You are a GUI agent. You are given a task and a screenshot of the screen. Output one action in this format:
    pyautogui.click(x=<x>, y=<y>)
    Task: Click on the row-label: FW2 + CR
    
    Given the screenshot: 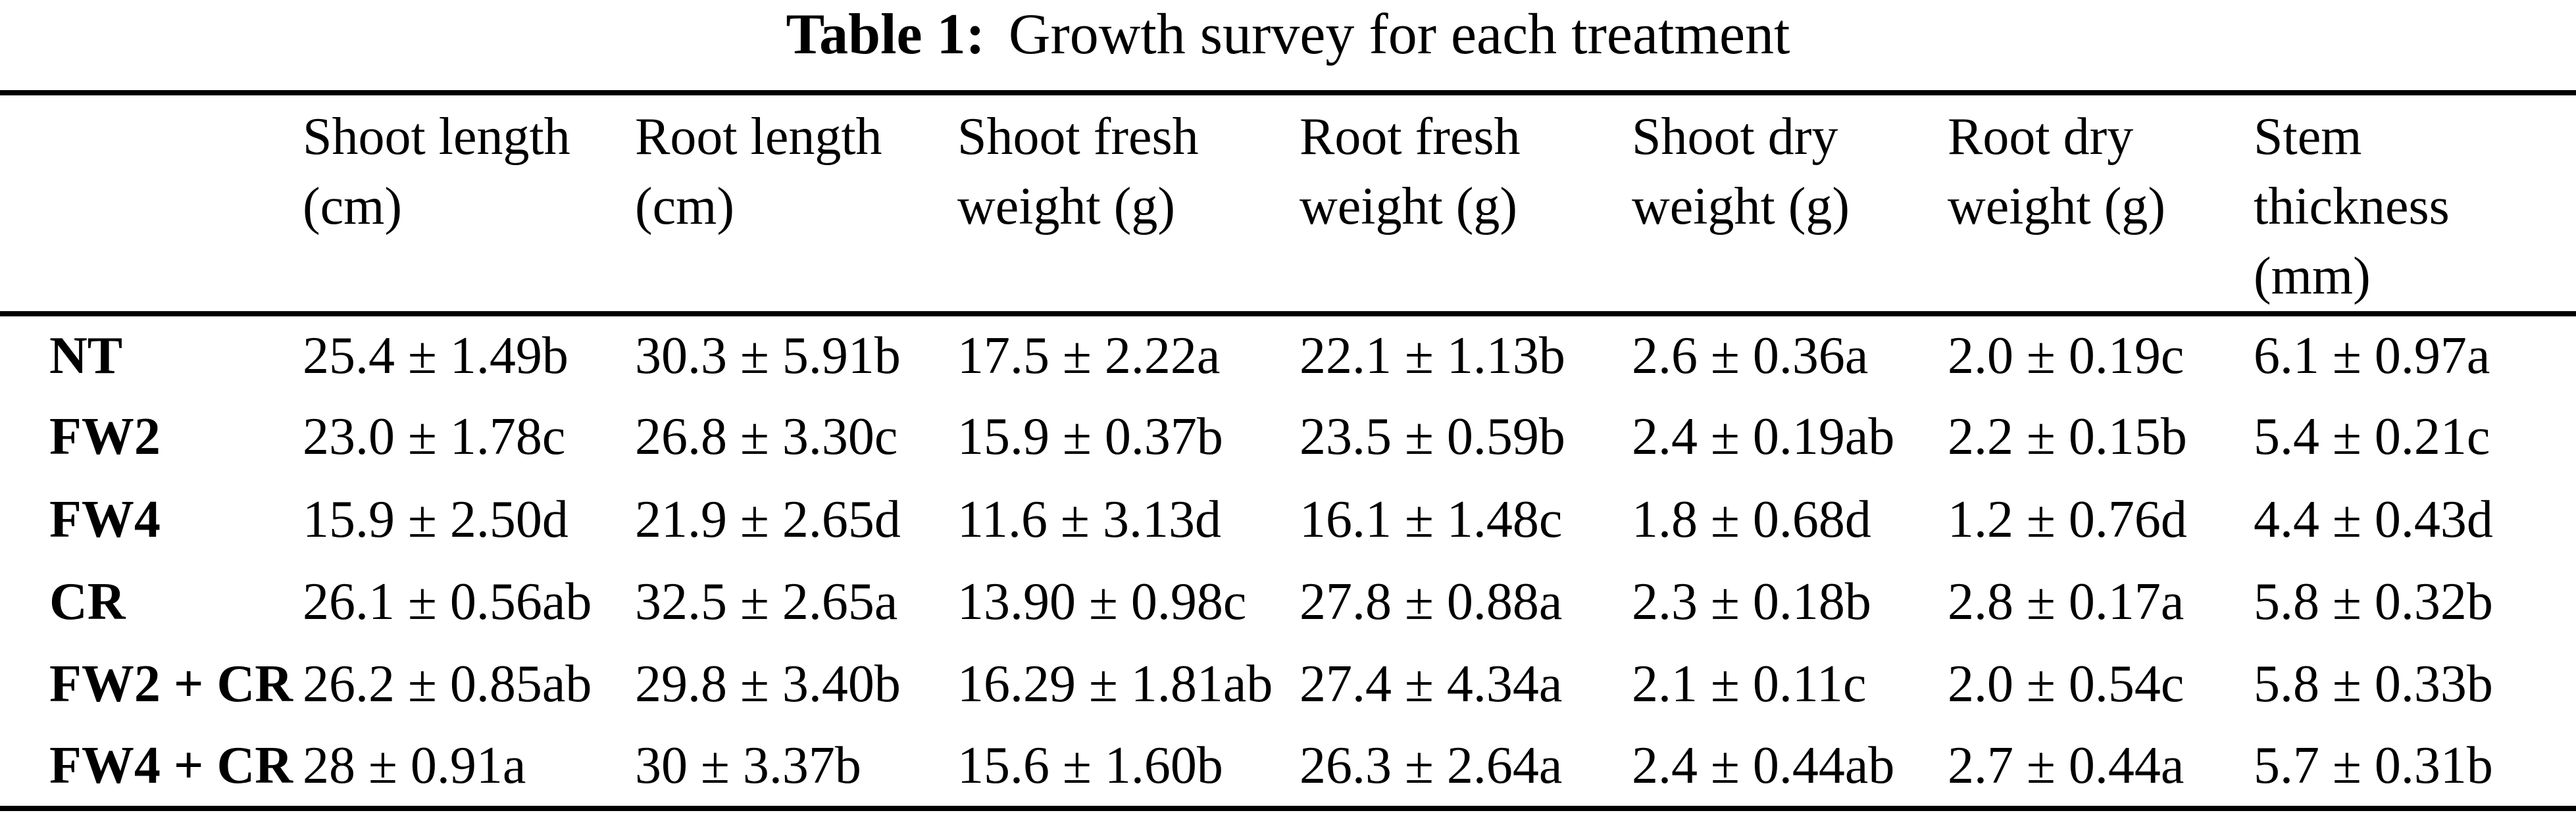 What is the action you would take?
    pyautogui.click(x=171, y=685)
    